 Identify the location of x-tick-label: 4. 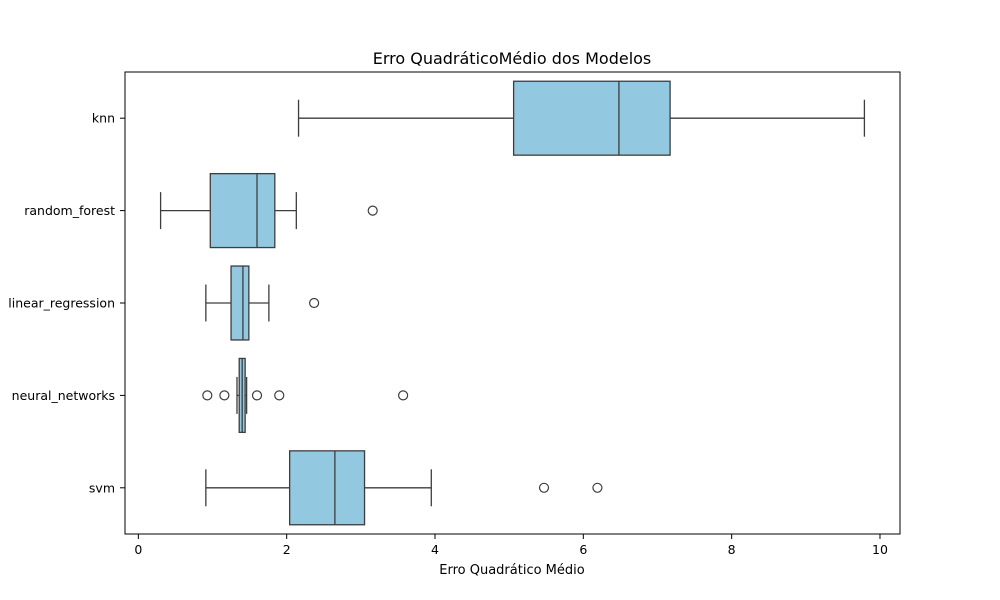
(435, 549).